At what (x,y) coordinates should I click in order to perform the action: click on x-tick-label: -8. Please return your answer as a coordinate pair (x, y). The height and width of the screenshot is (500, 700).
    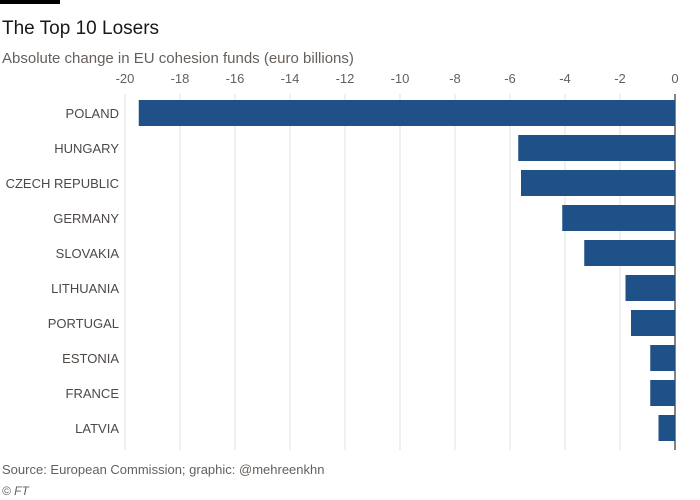
    Looking at the image, I should click on (455, 78).